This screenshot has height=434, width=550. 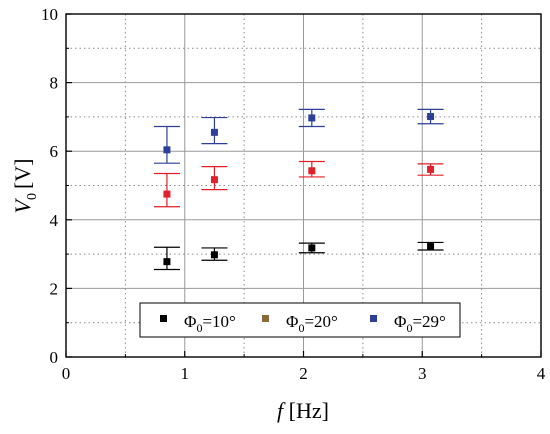 What do you see at coordinates (22, 174) in the screenshot?
I see `y-axis-unit: [V]` at bounding box center [22, 174].